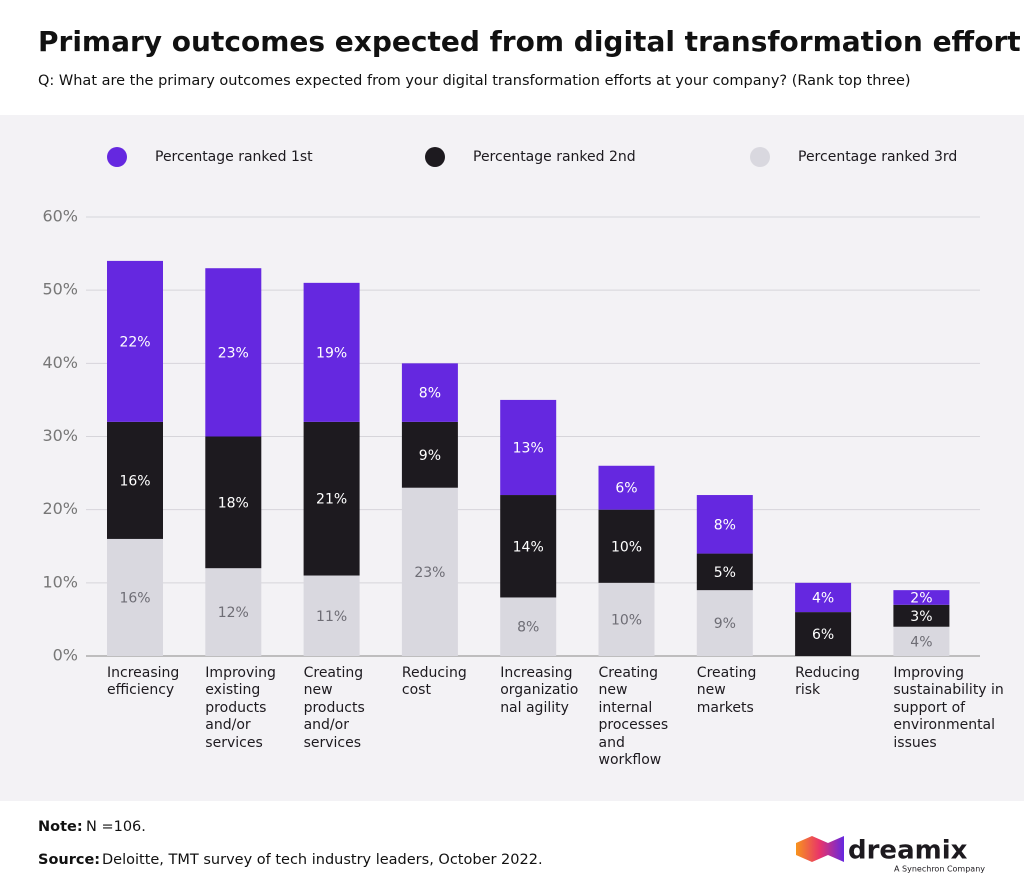 This screenshot has height=894, width=1024. I want to click on value-label: 5%, so click(725, 573).